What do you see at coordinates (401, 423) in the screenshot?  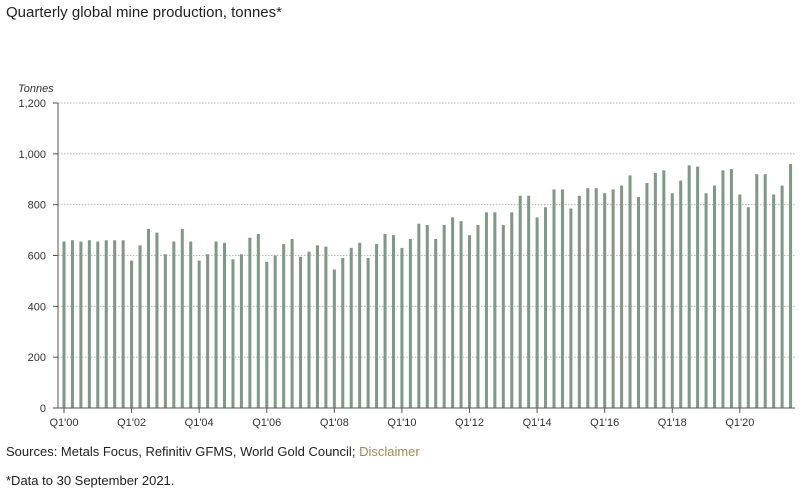 I see `x-tick-label: Q1'10` at bounding box center [401, 423].